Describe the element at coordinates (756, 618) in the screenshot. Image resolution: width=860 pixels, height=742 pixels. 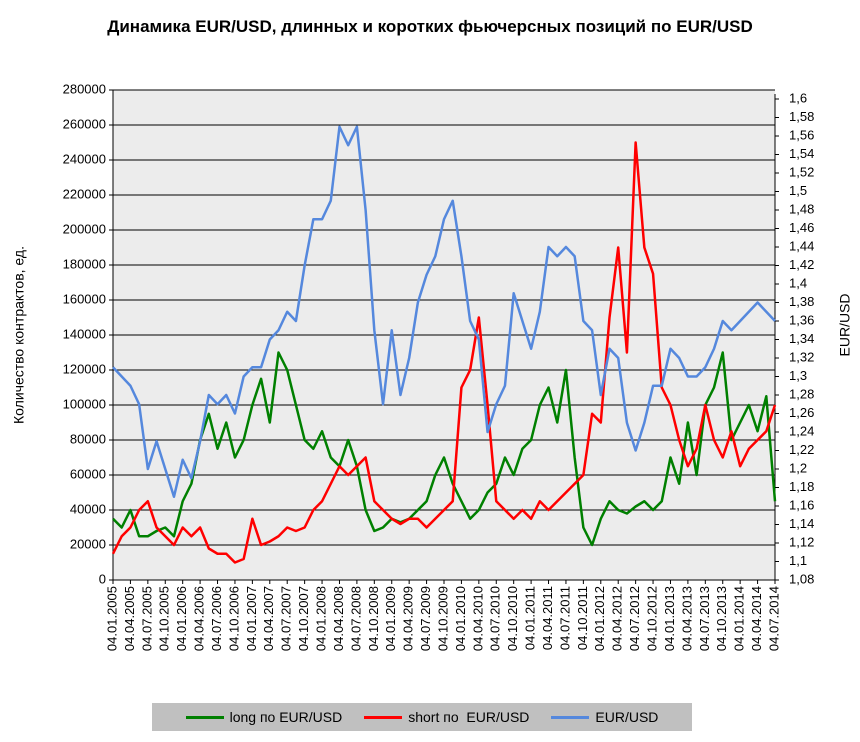
I see `x-tick-label: 04.04.2014` at that location.